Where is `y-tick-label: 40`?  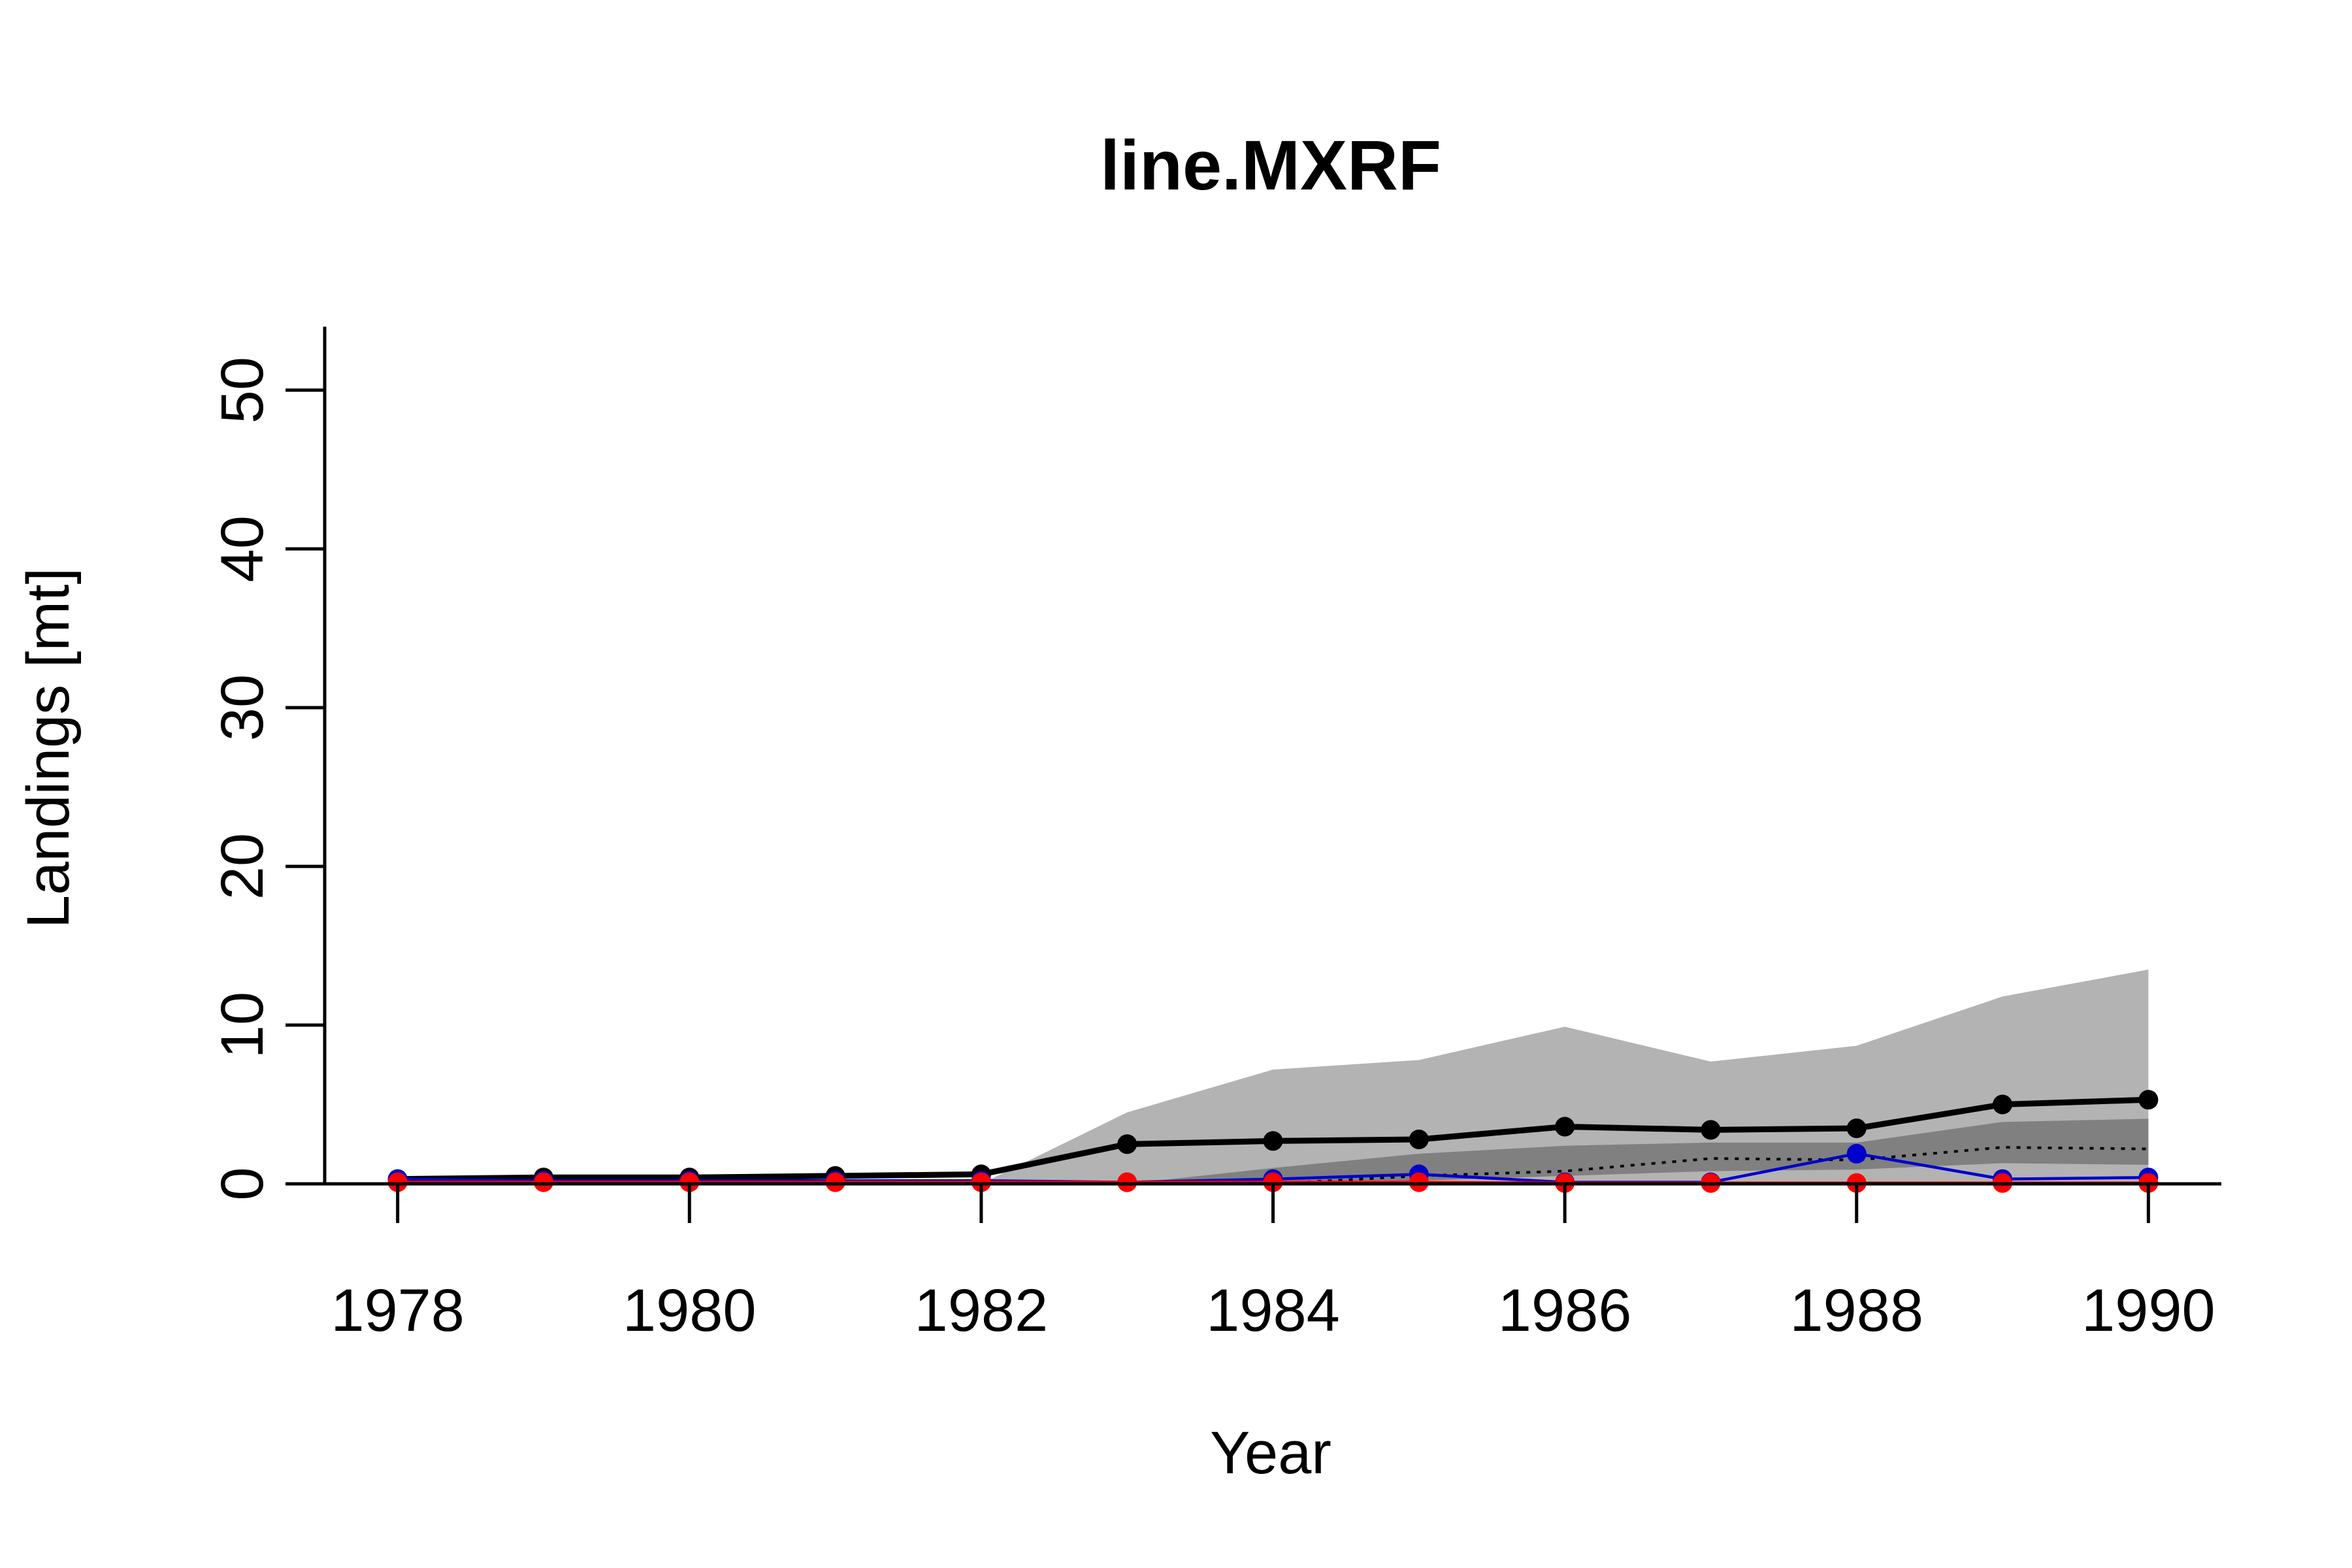
y-tick-label: 40 is located at coordinates (242, 548).